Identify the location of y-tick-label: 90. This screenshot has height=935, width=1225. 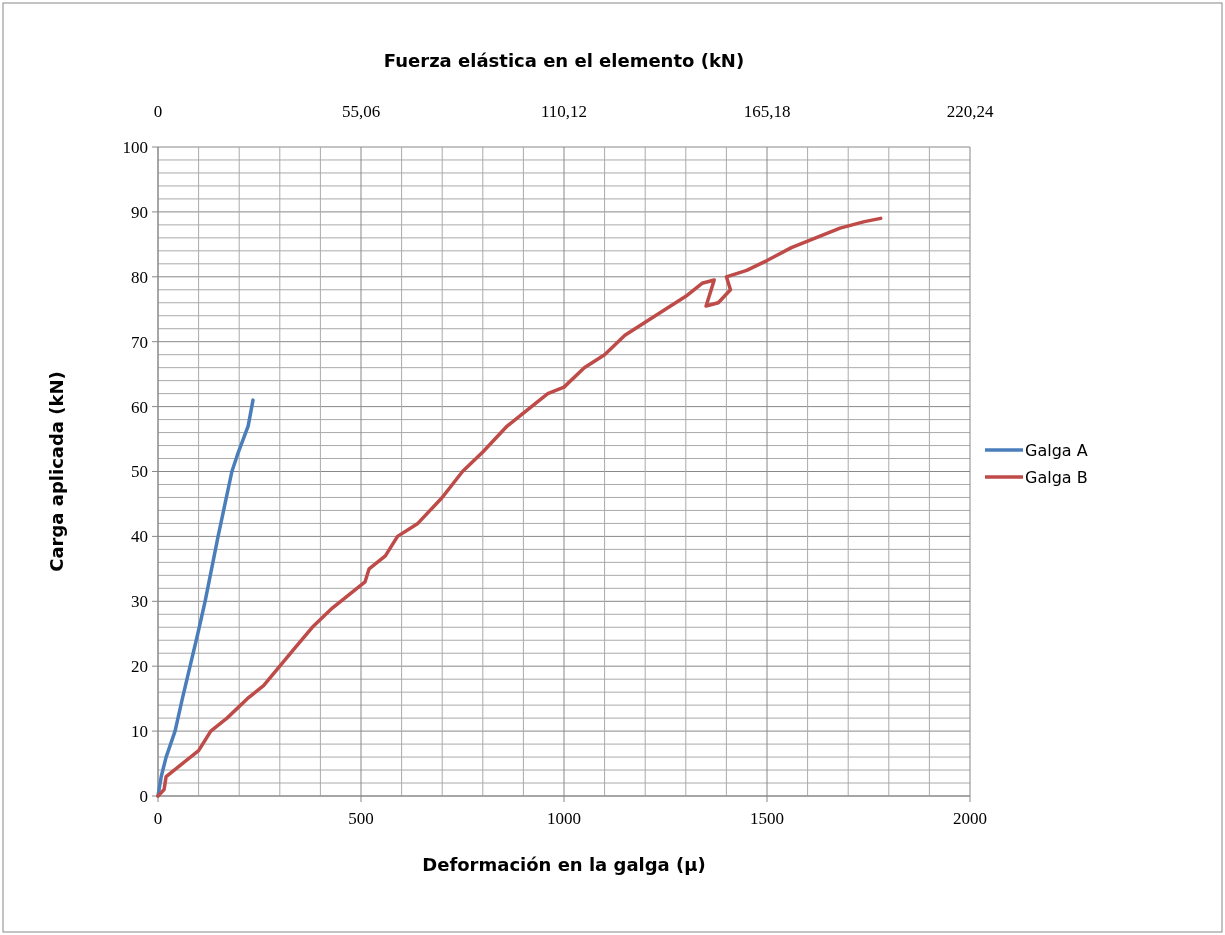
(139, 212).